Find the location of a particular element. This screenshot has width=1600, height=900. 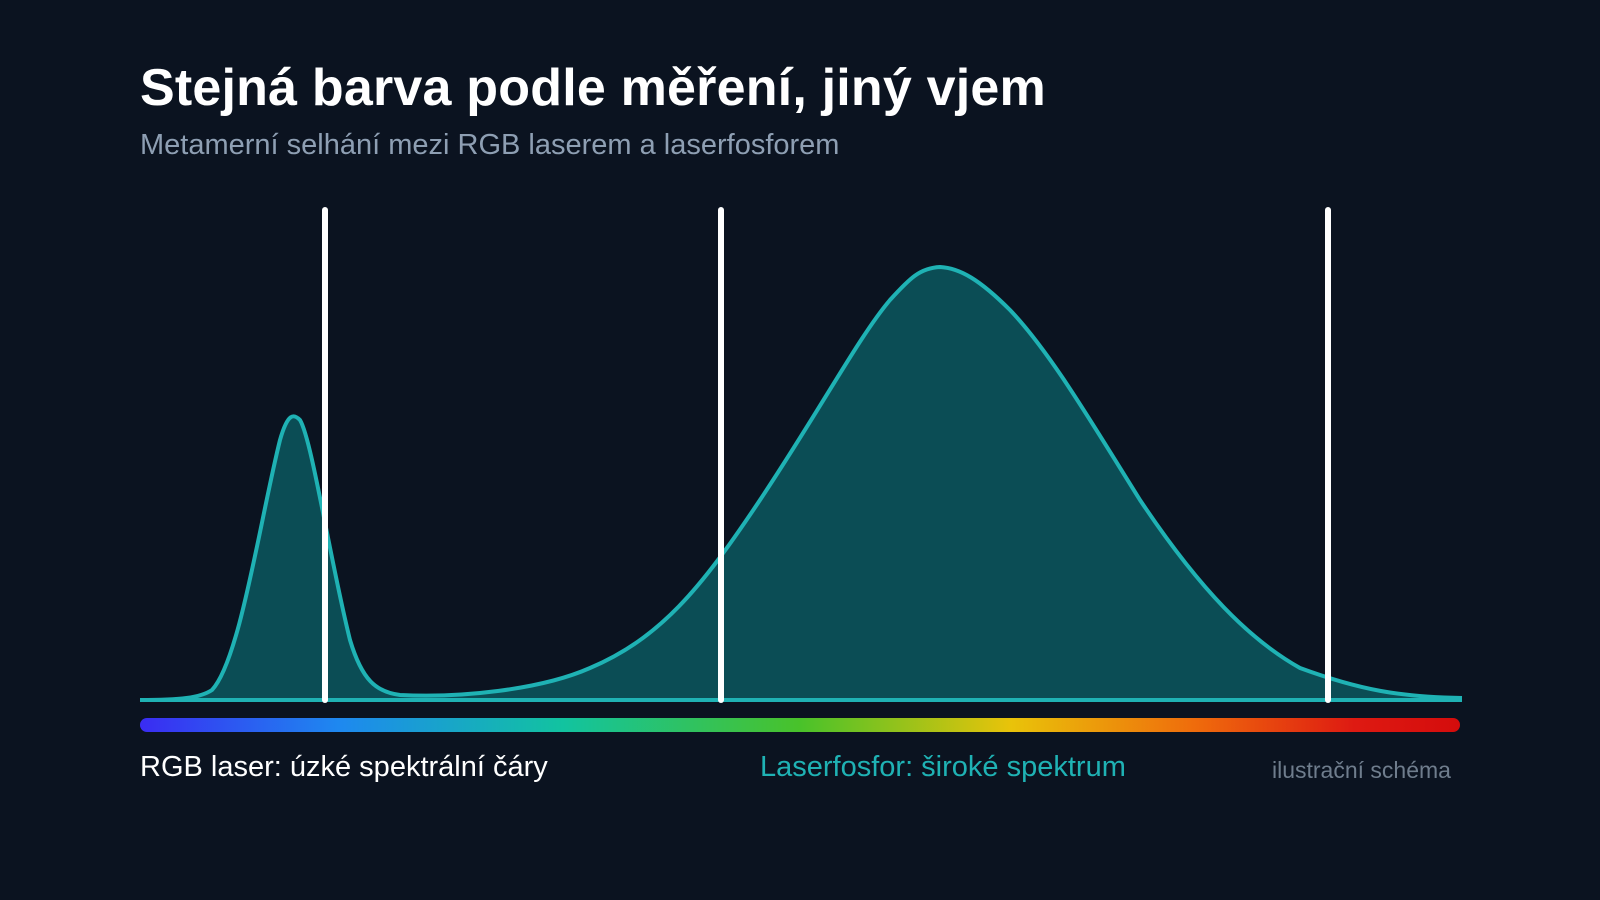

visible-spectrum-bar is located at coordinates (800, 725).